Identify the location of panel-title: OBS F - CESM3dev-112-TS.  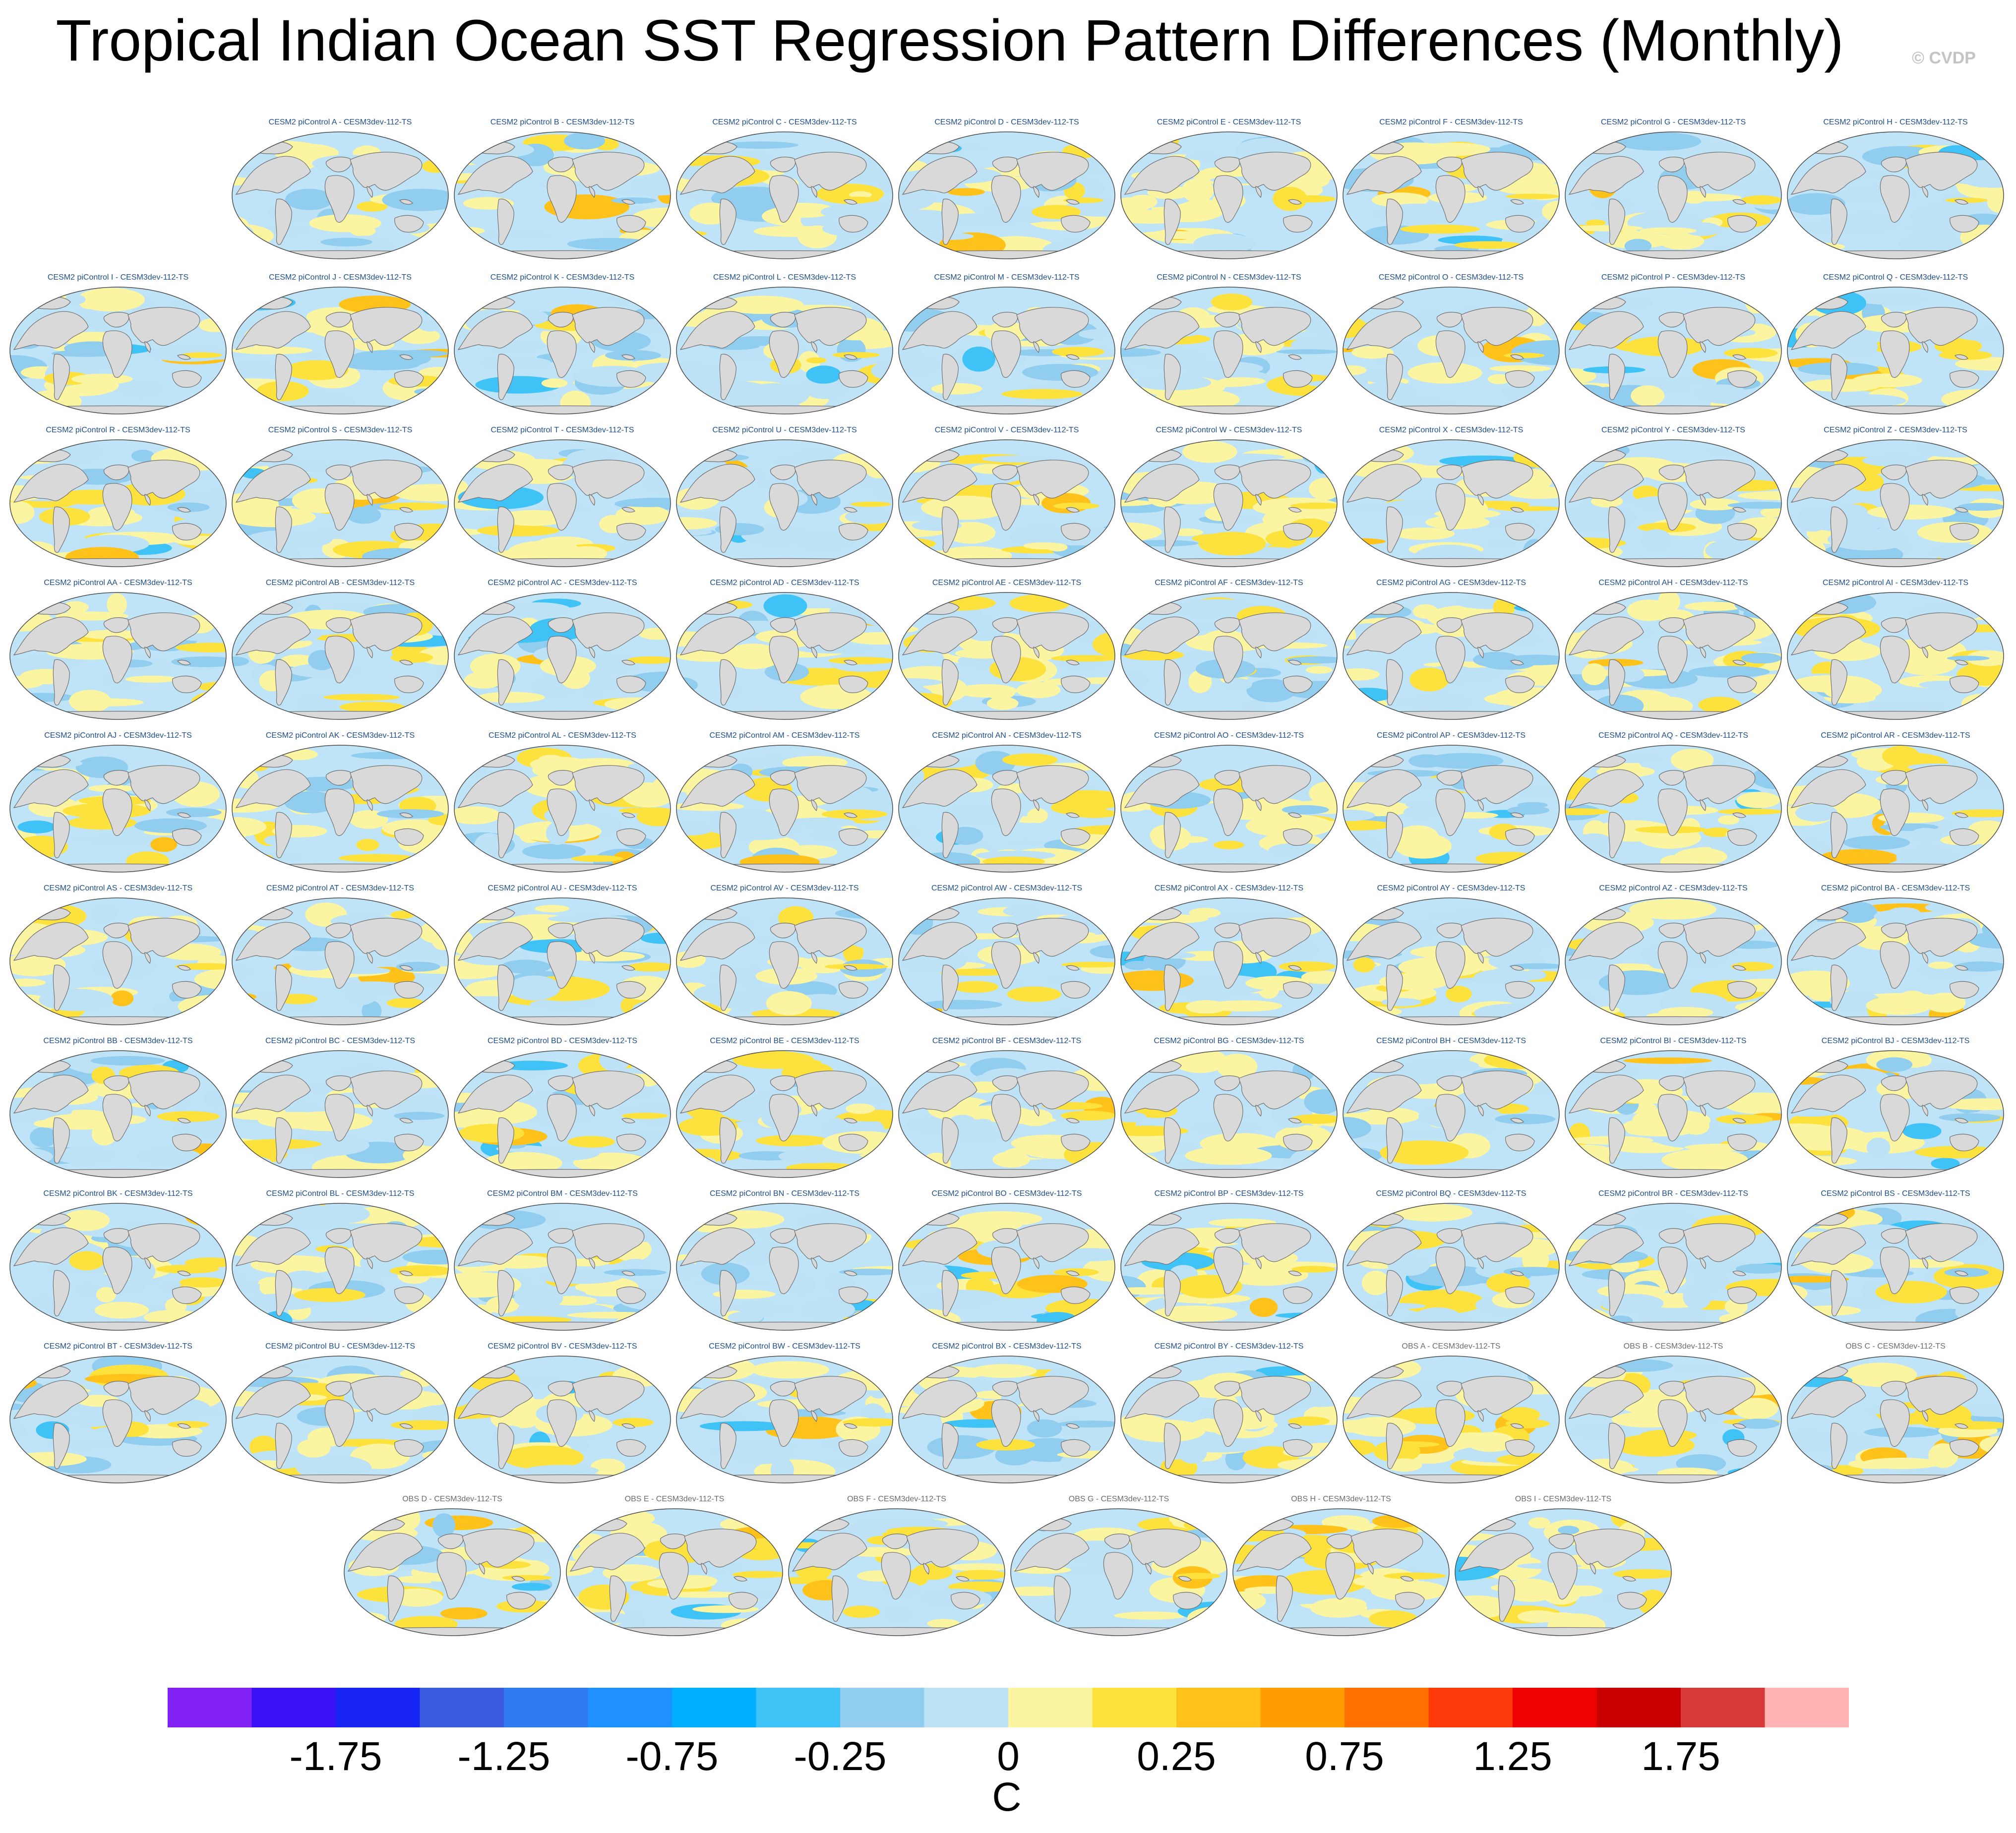
(896, 1499).